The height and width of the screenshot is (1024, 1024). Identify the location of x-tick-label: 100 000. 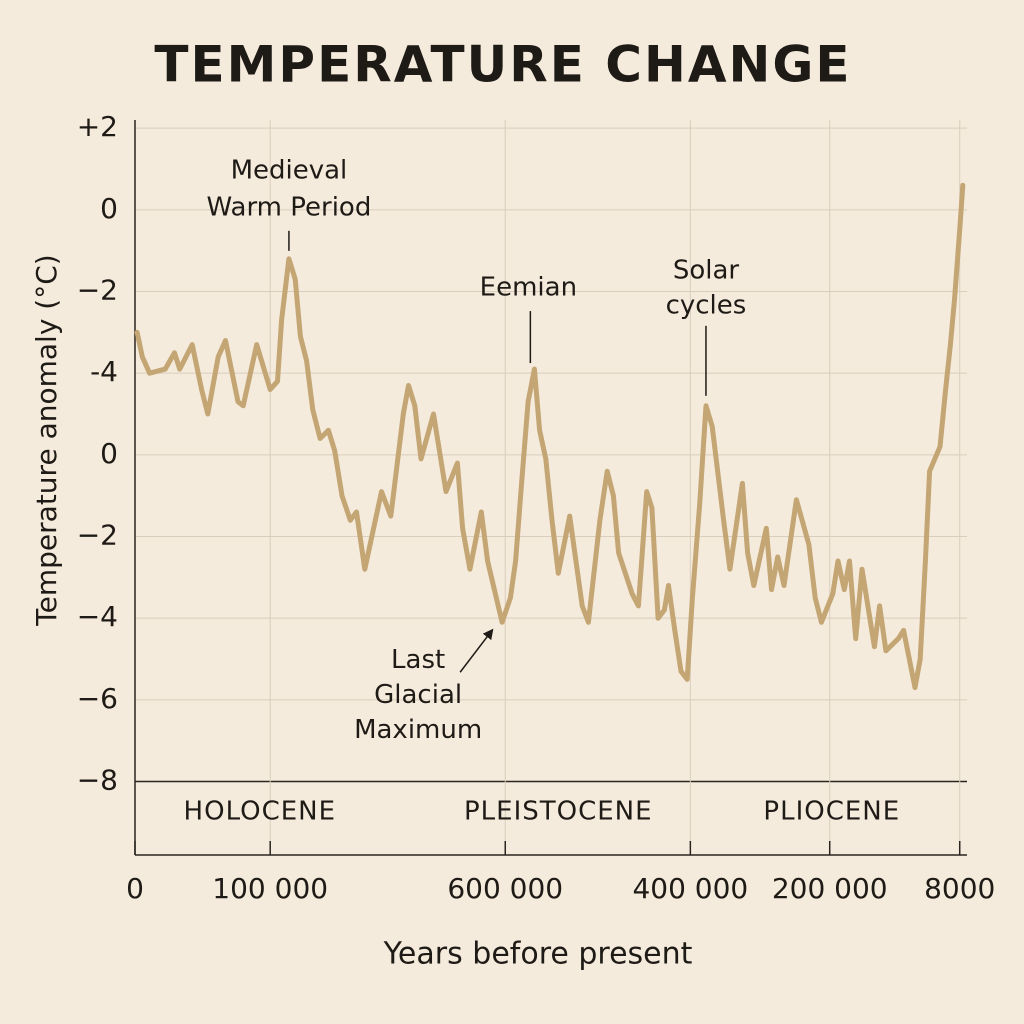
(270, 888).